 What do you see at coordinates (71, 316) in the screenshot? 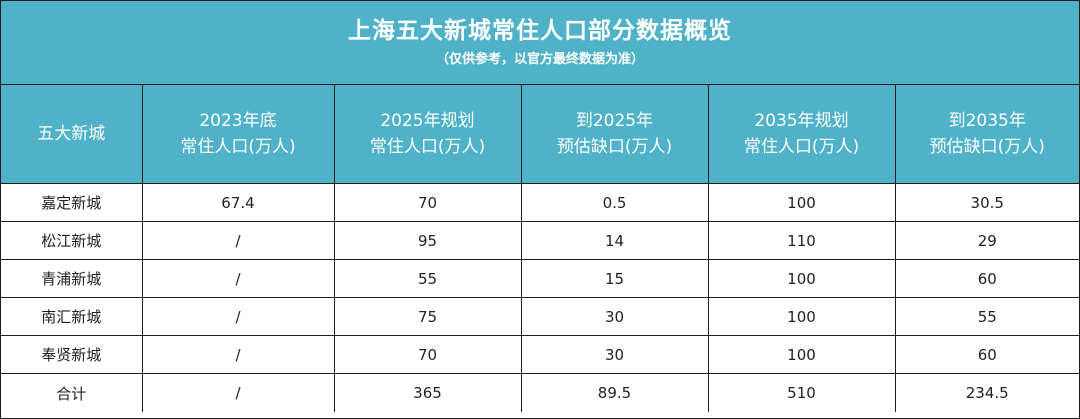
I see `city-name-cell: 南汇新城` at bounding box center [71, 316].